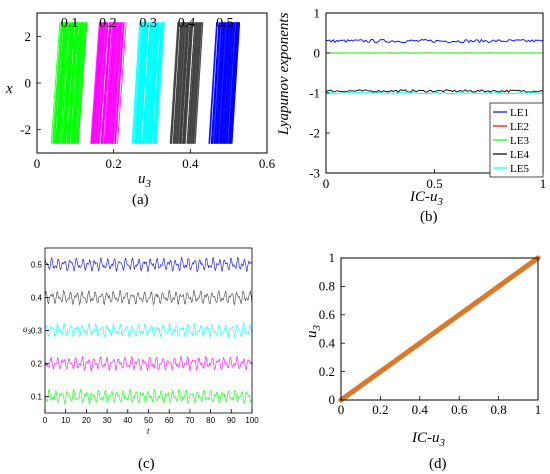 The image size is (550, 474). Describe the element at coordinates (519, 155) in the screenshot. I see `panel-b-legend-label: LE4` at that location.